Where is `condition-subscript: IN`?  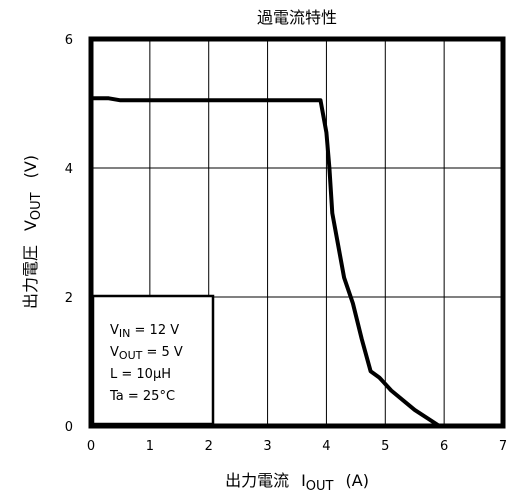 condition-subscript: IN is located at coordinates (124, 333).